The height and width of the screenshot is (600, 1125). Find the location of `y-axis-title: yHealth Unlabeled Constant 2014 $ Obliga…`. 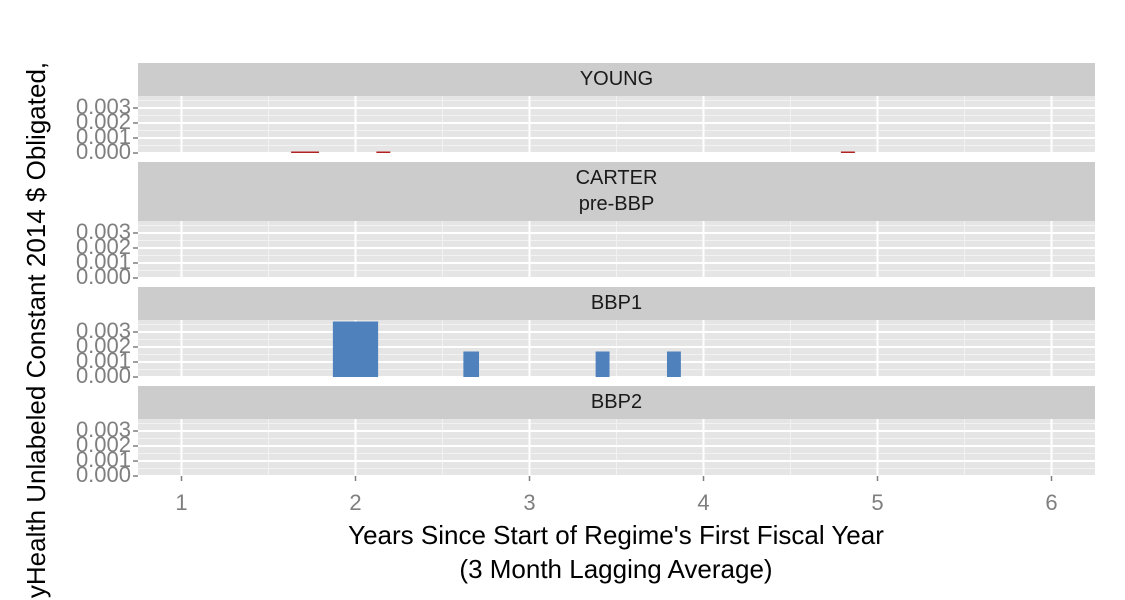

y-axis-title: yHealth Unlabeled Constant 2014 $ Obliga… is located at coordinates (36, 330).